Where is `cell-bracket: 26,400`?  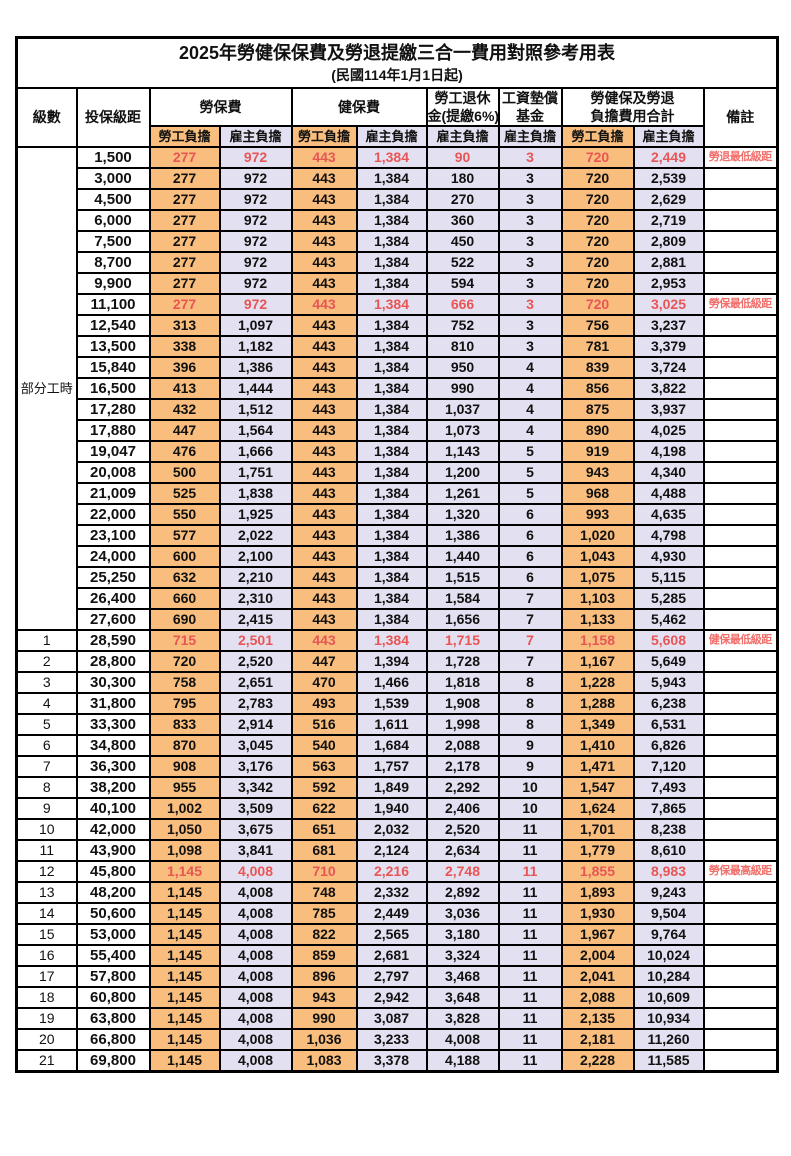 cell-bracket: 26,400 is located at coordinates (113, 598).